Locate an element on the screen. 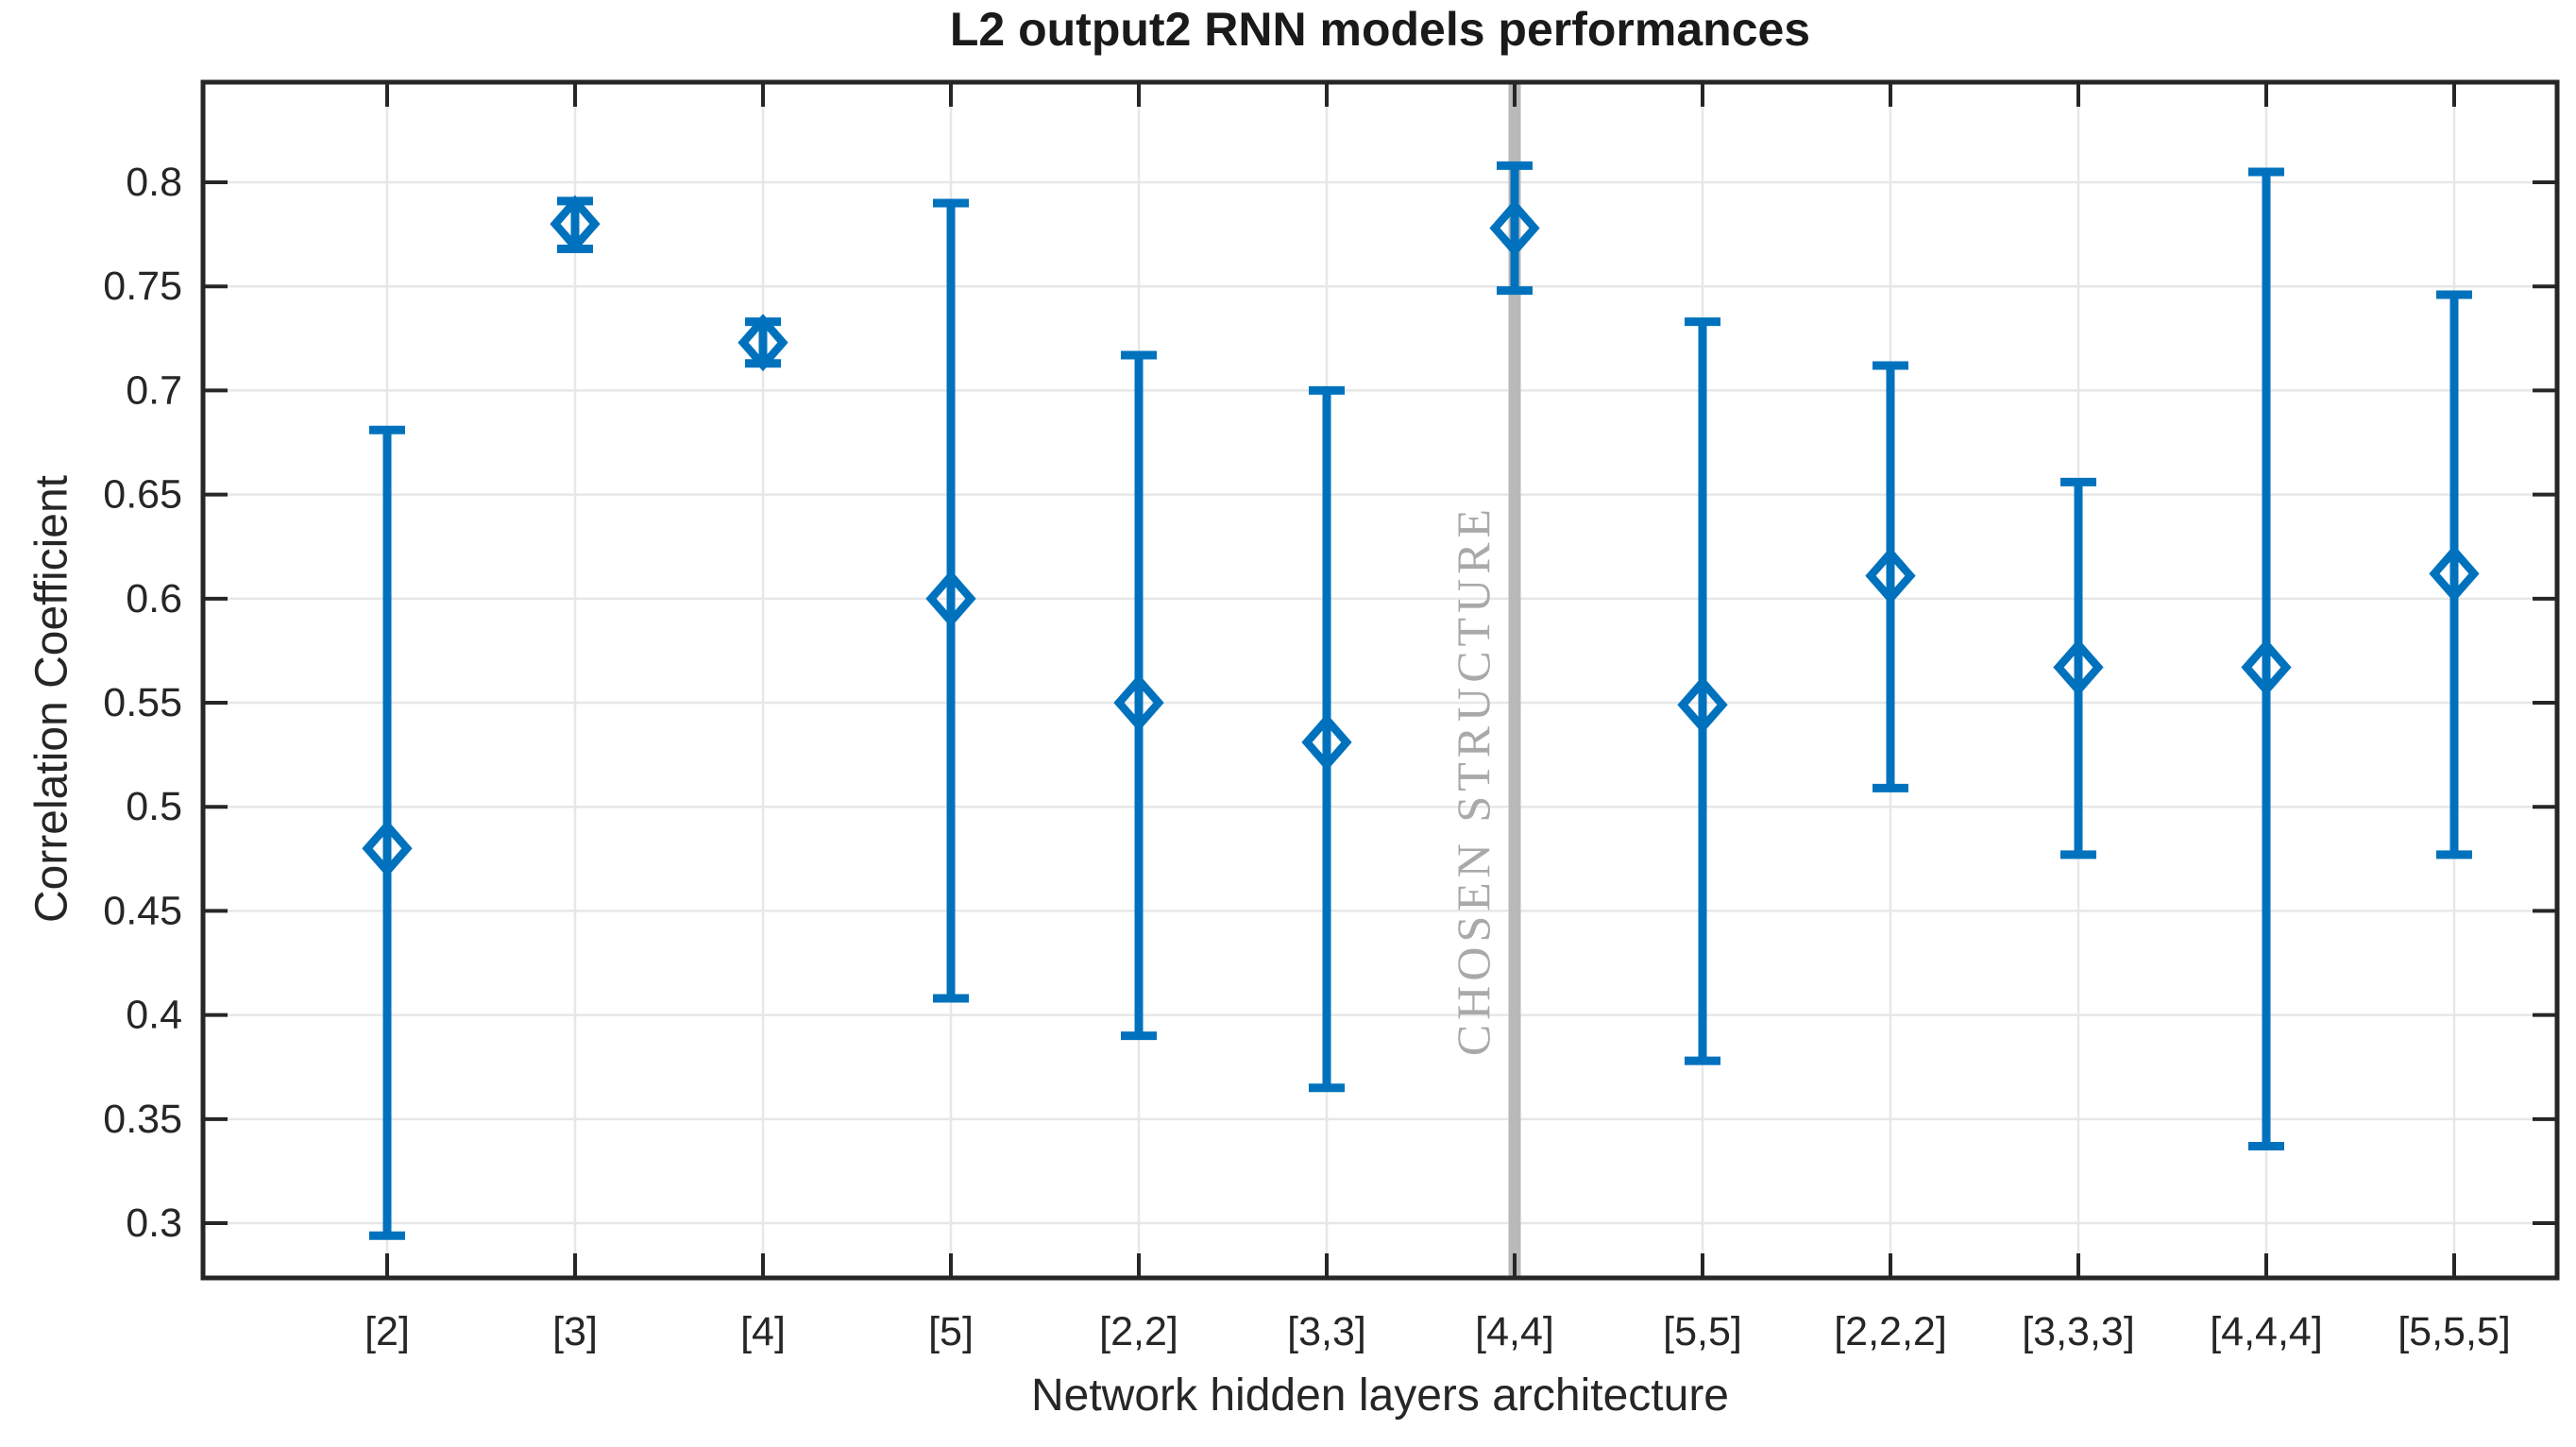  y-tick-label: 0.4 is located at coordinates (154, 1015).